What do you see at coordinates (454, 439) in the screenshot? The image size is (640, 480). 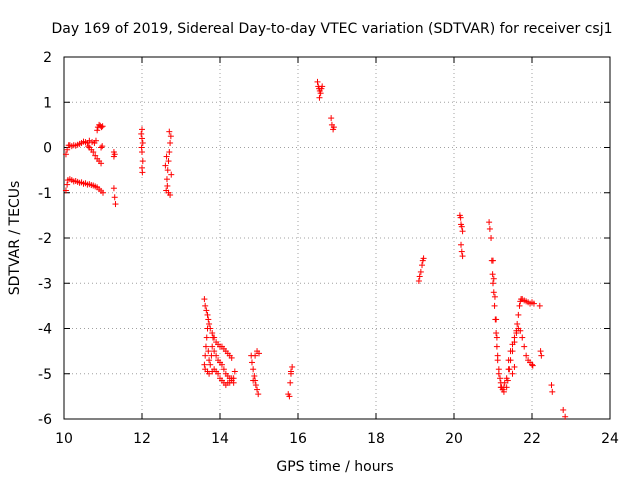 I see `x-tick-label: 20` at bounding box center [454, 439].